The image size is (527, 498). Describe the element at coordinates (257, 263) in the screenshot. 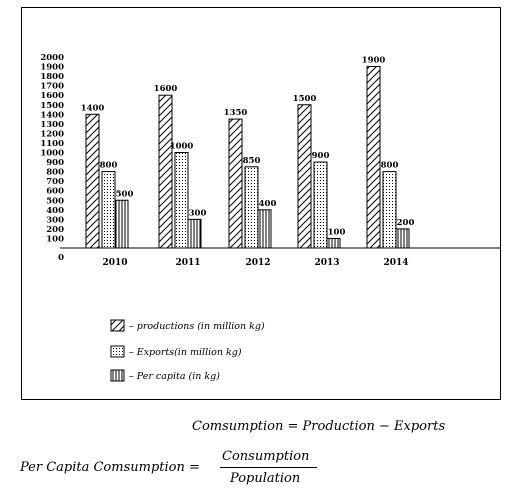

I see `x-tick-label: 2012` at that location.